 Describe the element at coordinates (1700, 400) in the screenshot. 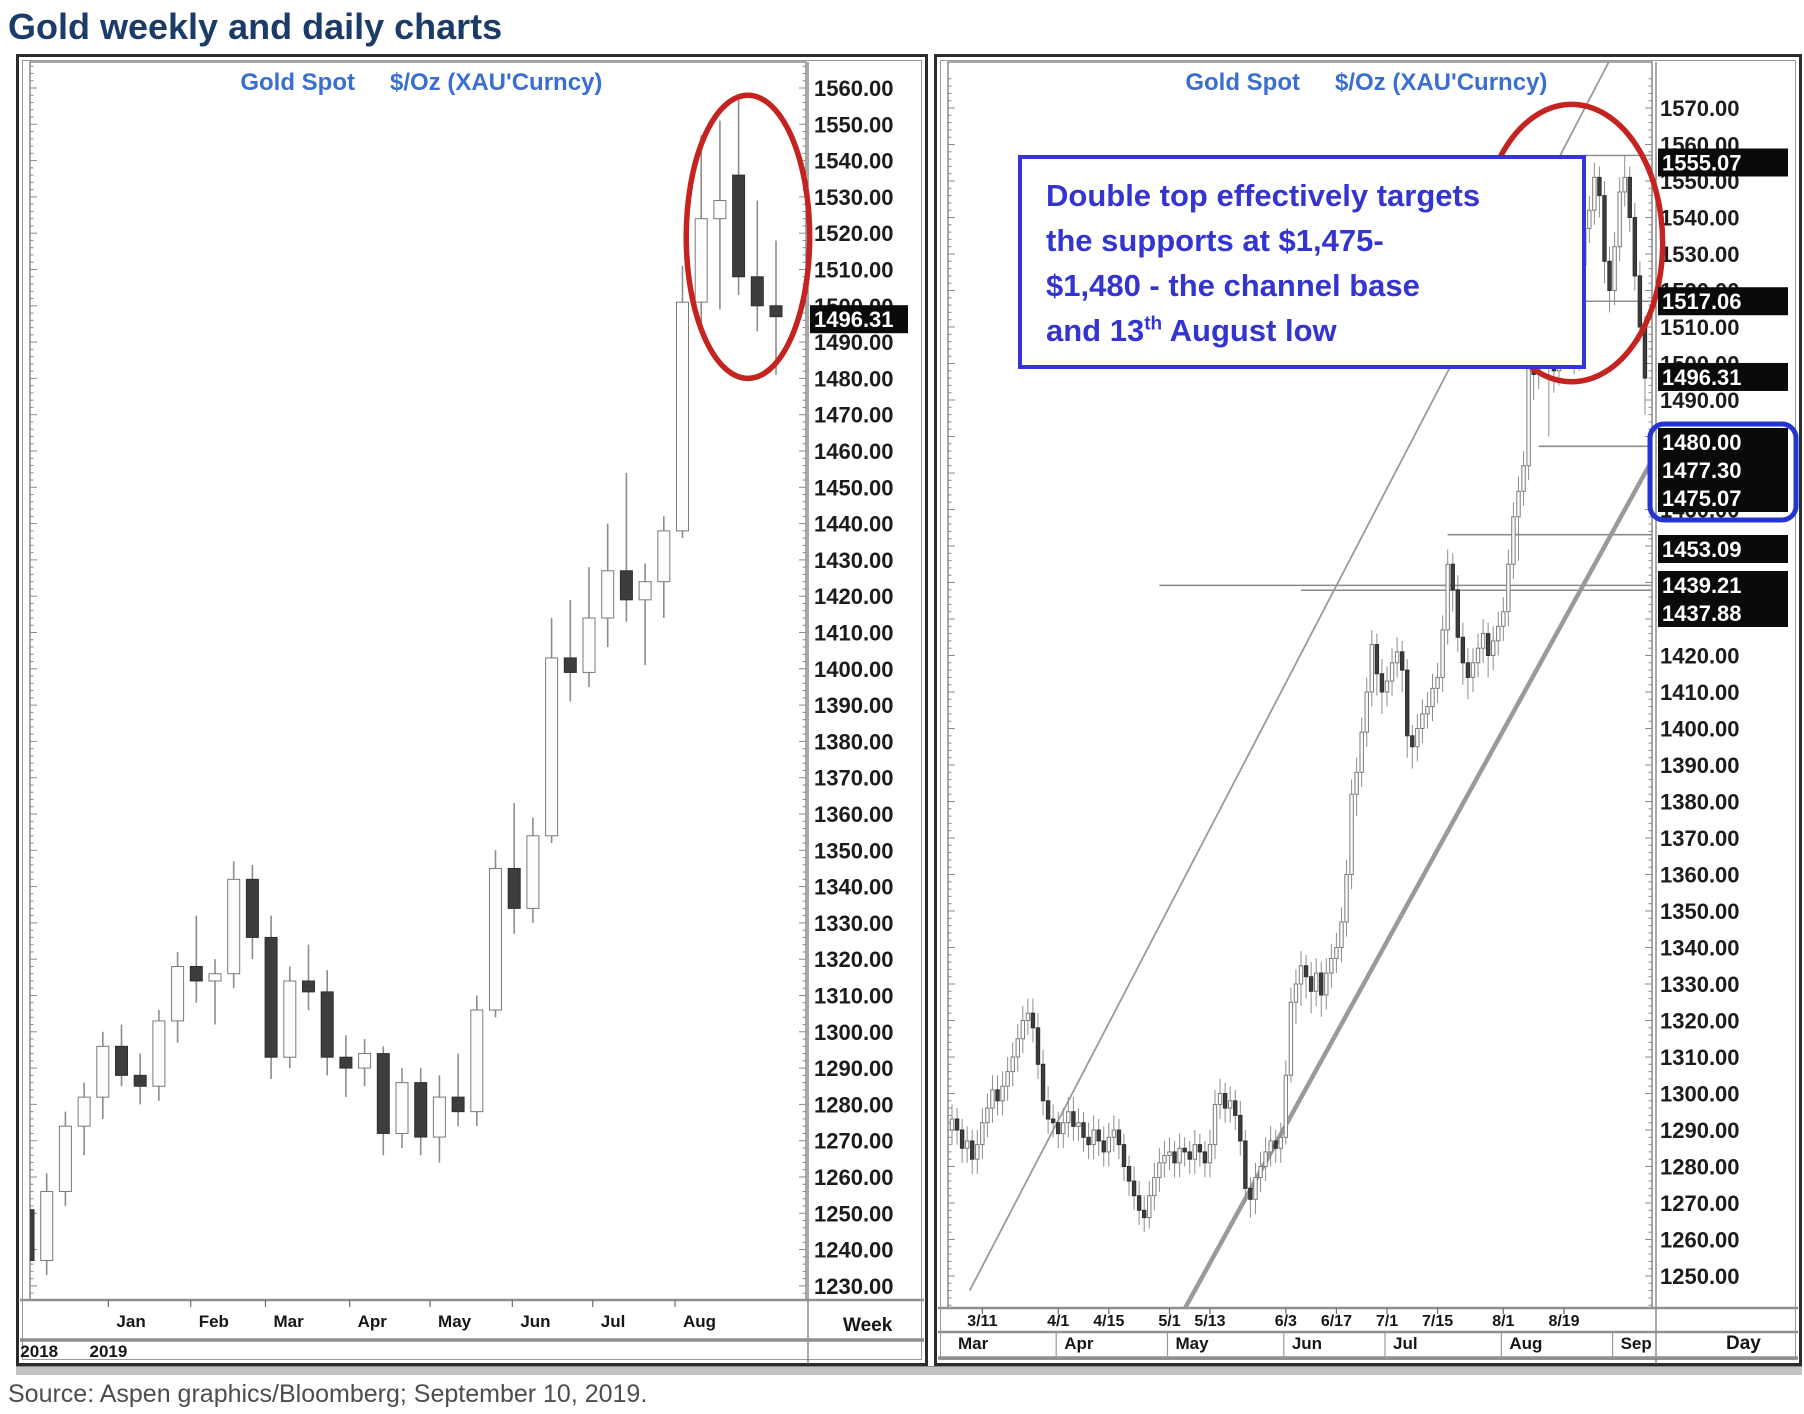

I see `y-axis-label: 1490.00` at that location.